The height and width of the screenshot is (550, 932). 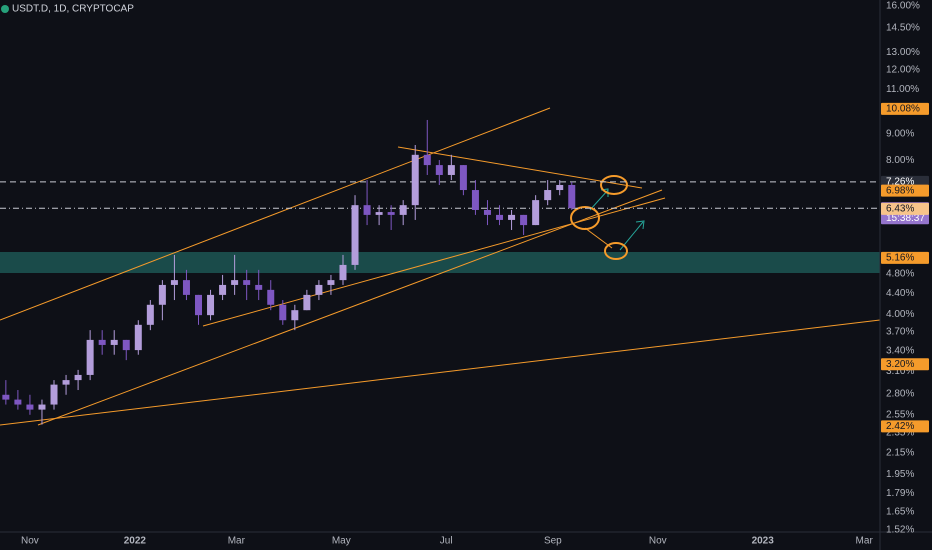 I want to click on y-tick-label: 11.00%, so click(x=902, y=89).